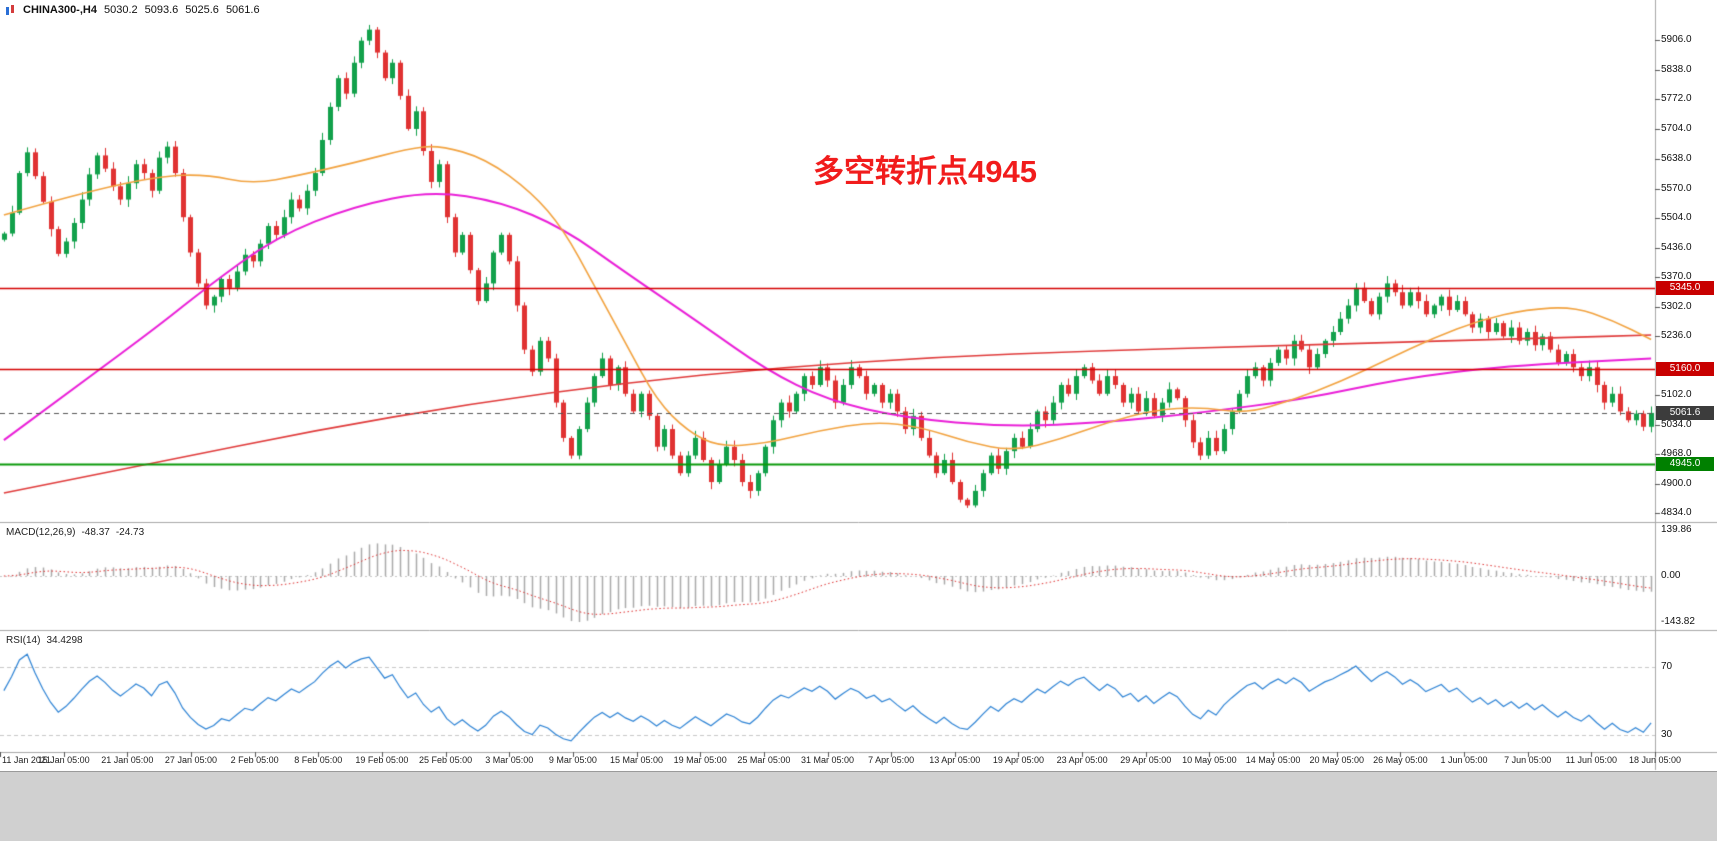  What do you see at coordinates (1676, 335) in the screenshot?
I see `price-tick-label: 5236.0` at bounding box center [1676, 335].